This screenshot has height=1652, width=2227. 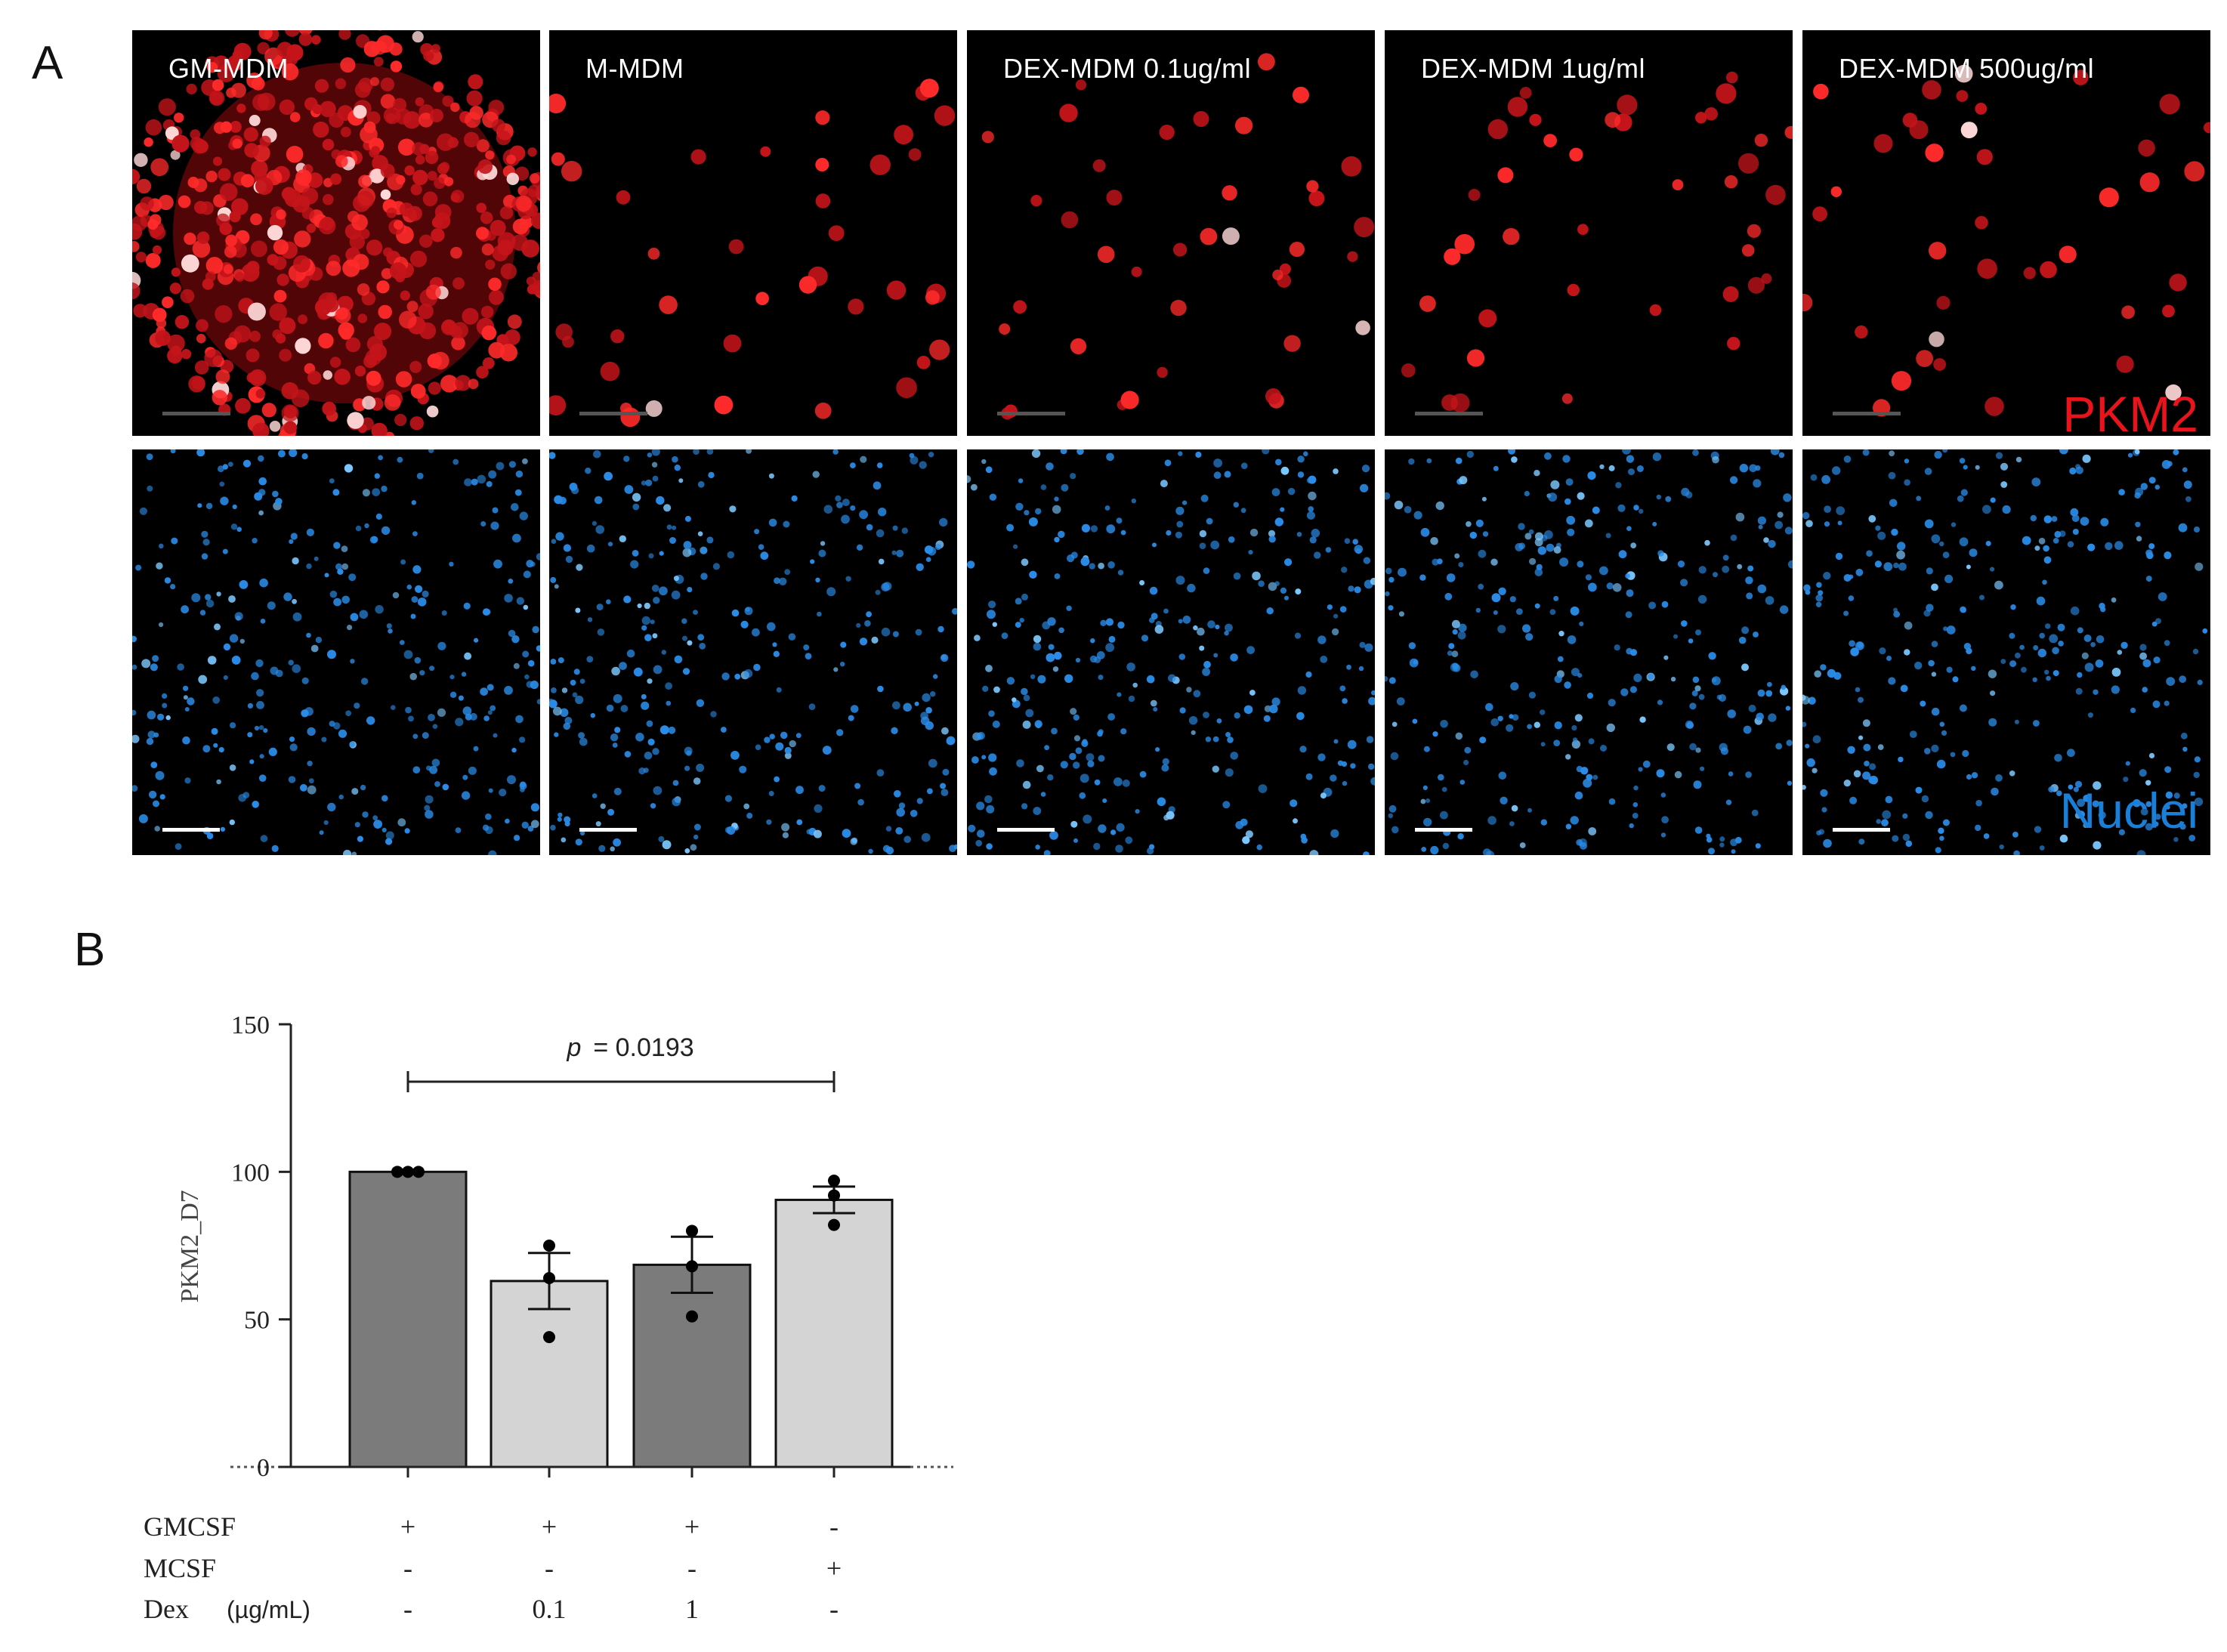 I want to click on condition-value-dex: 1, so click(x=692, y=1609).